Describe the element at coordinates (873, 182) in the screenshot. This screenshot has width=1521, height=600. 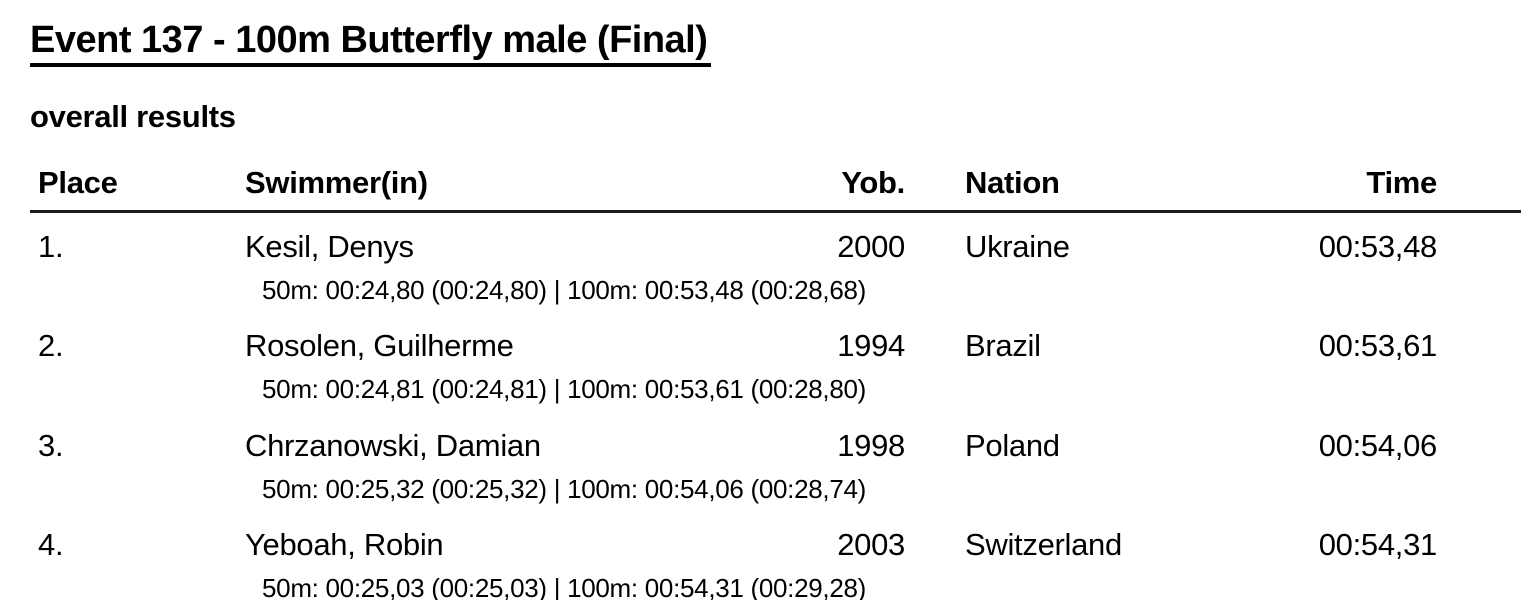
I see `header-yob: Yob.` at that location.